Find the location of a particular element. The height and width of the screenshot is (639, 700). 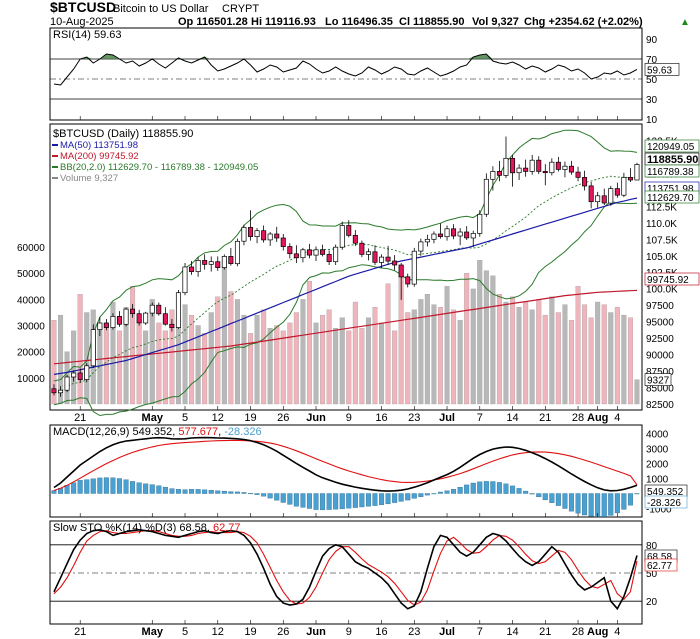

price-axis-tick: 100.0K is located at coordinates (662, 290).